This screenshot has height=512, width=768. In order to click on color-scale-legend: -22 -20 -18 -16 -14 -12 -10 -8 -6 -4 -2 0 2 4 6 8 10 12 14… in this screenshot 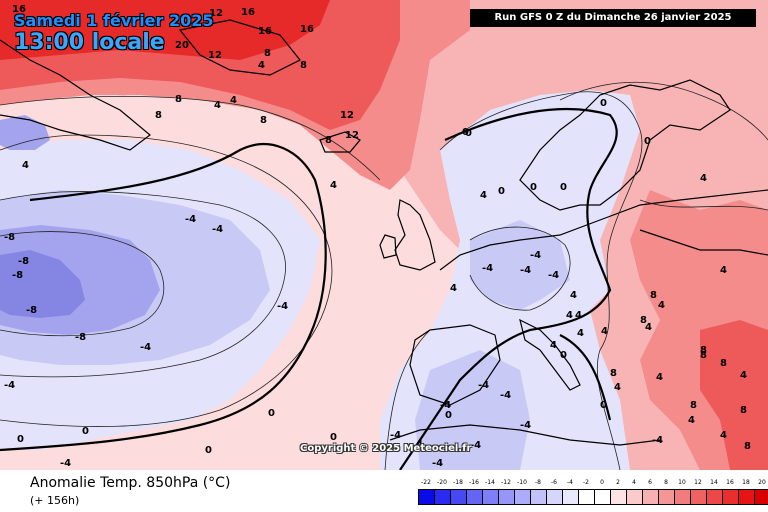, I will do `click(593, 492)`.